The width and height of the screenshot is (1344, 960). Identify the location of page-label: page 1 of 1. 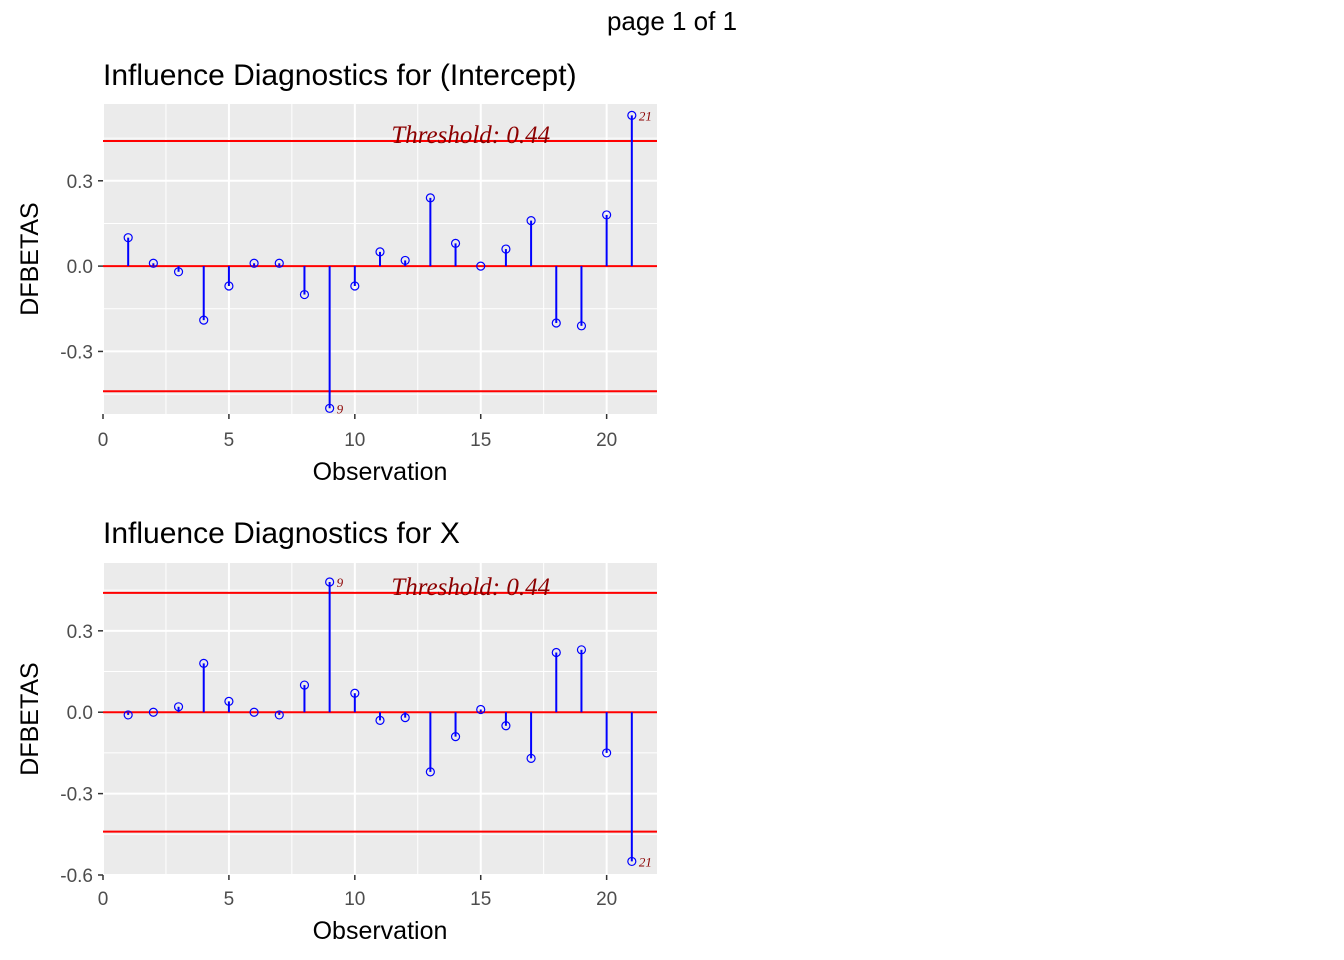
(672, 21).